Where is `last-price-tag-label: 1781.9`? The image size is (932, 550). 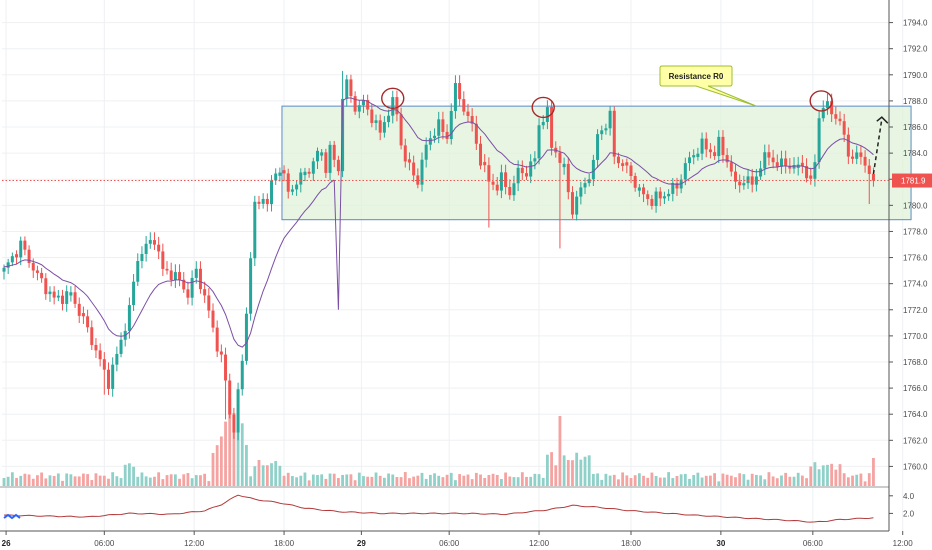
last-price-tag-label: 1781.9 is located at coordinates (913, 181).